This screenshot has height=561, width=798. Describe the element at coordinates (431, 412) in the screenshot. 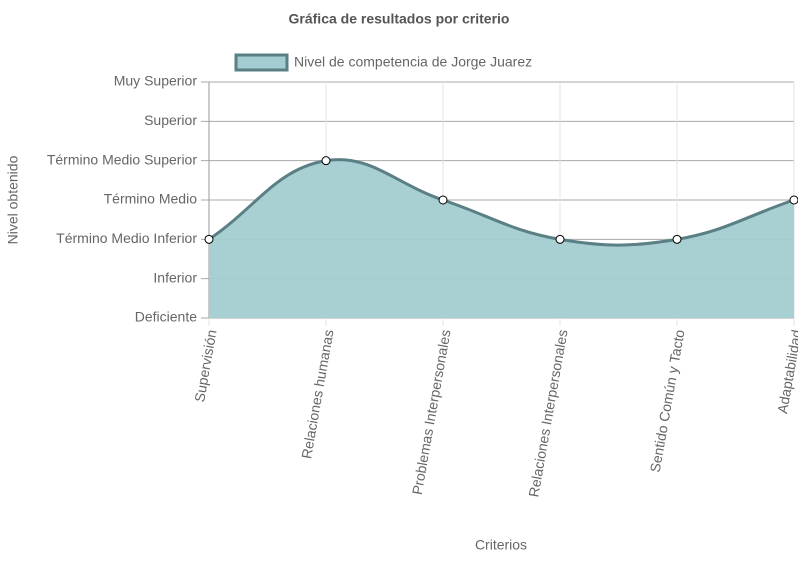

I see `x-tick-label: Problemas Interpersonales` at that location.